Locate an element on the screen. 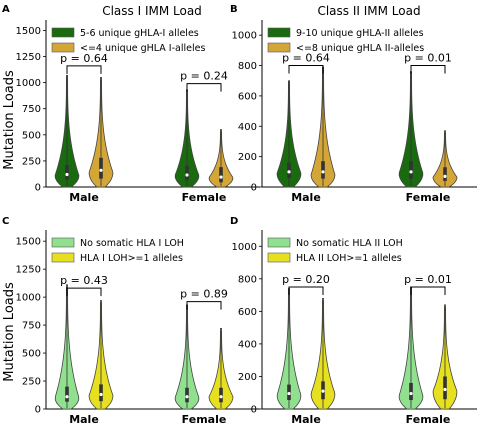 The width and height of the screenshot is (480, 423). pvalue-label: p = 0.24 is located at coordinates (204, 76).